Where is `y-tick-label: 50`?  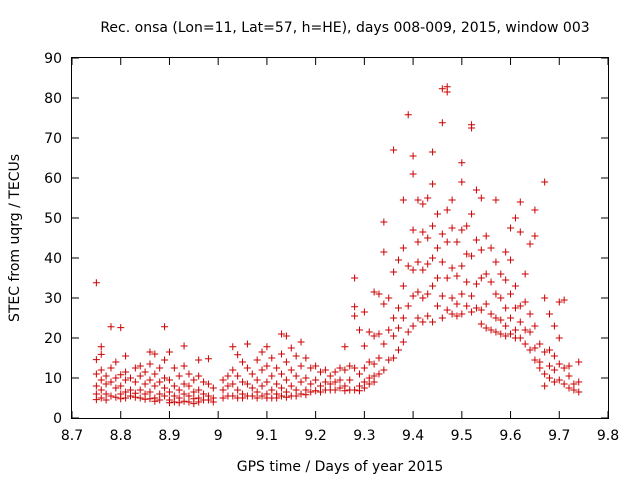
y-tick-label: 50 is located at coordinates (53, 219).